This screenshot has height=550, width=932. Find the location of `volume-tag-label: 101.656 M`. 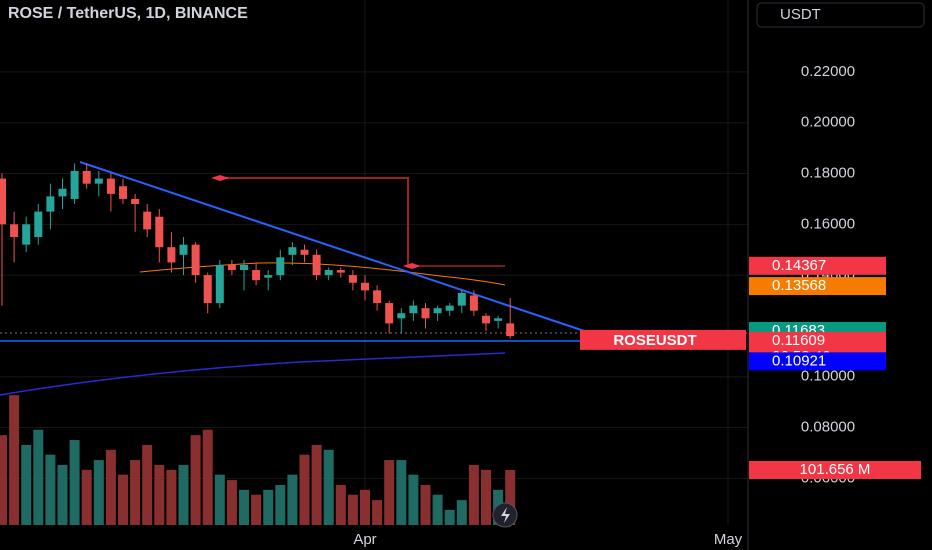

volume-tag-label: 101.656 M is located at coordinates (835, 469).